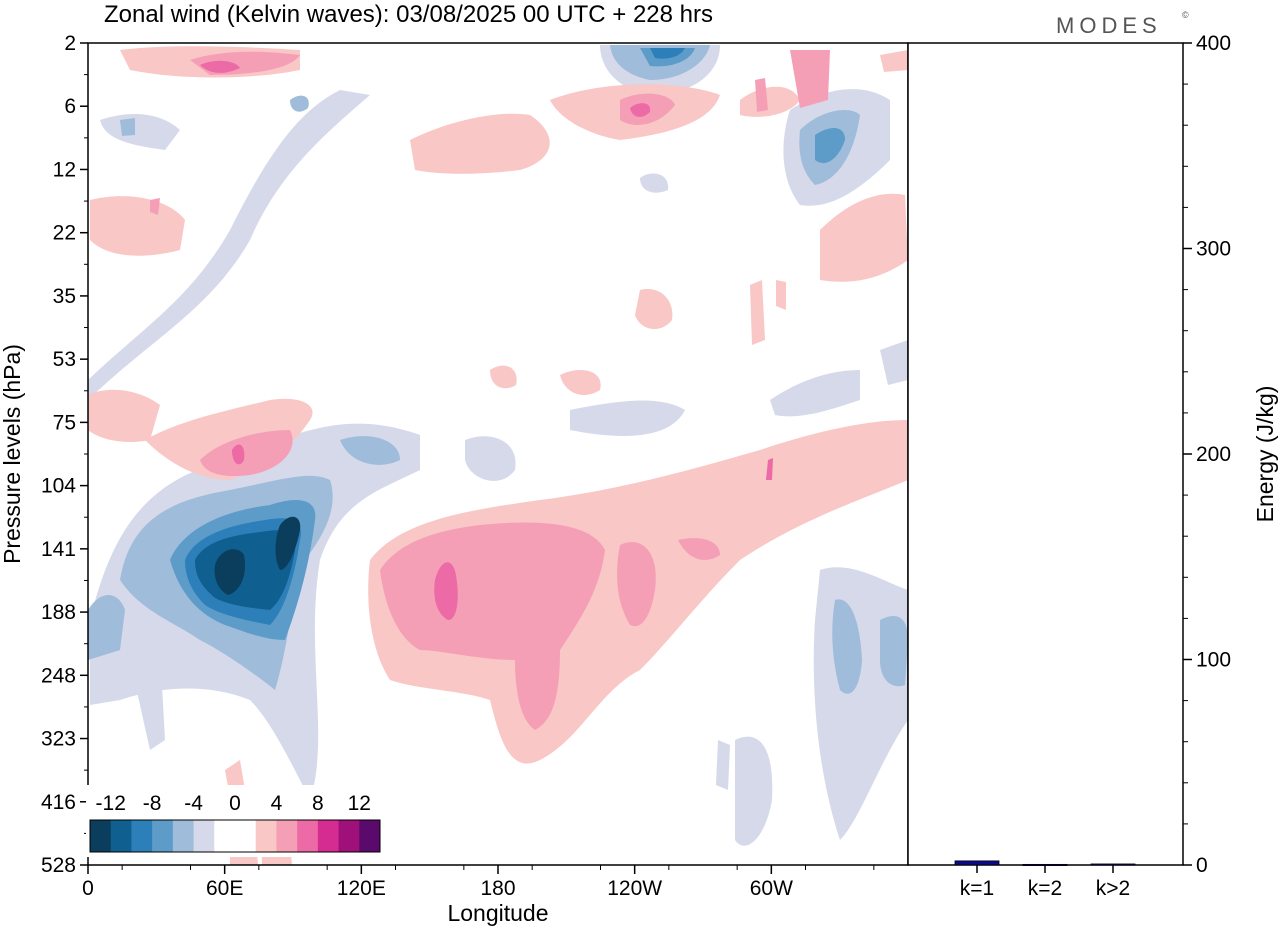  I want to click on modes-logo: MODES ©, so click(1122, 24).